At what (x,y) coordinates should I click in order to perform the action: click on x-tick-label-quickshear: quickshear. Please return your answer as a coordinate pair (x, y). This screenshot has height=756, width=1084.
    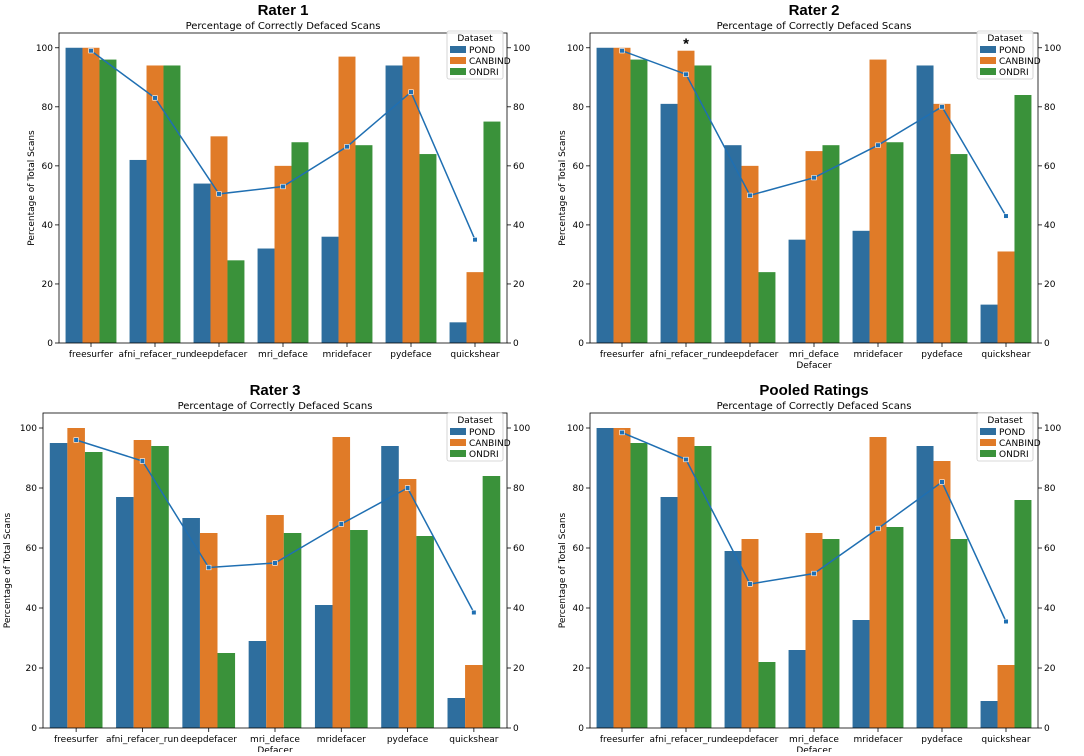
    Looking at the image, I should click on (475, 355).